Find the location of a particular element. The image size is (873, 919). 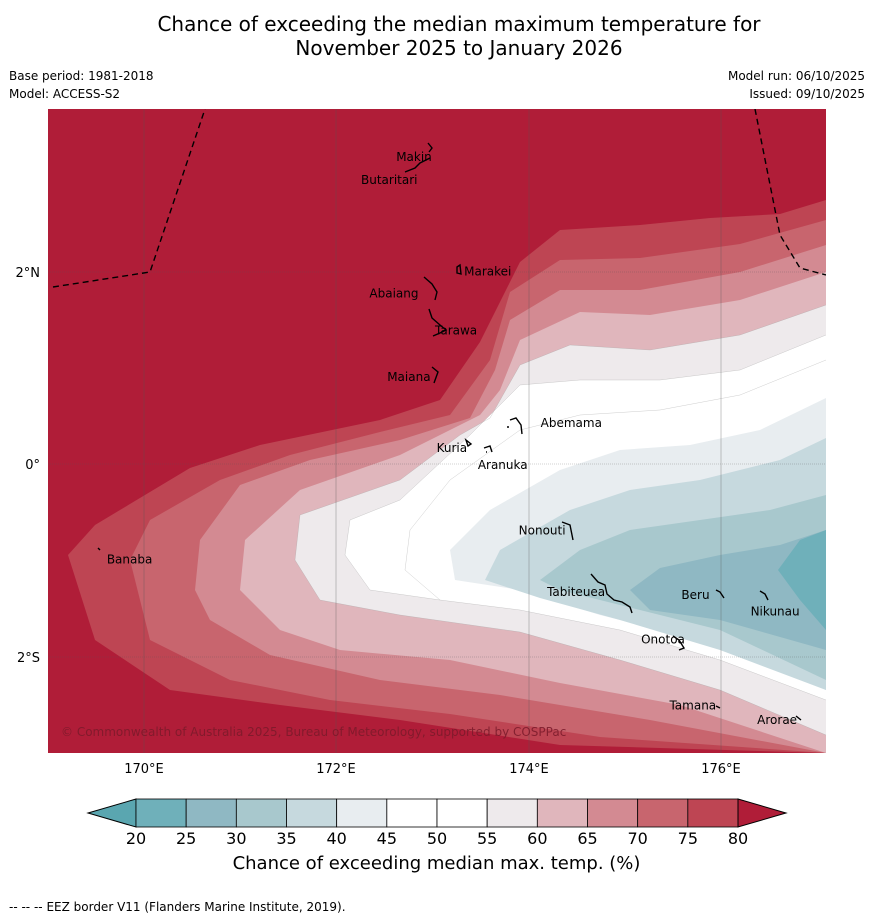

colorbar-tick-80: 80 is located at coordinates (738, 838).